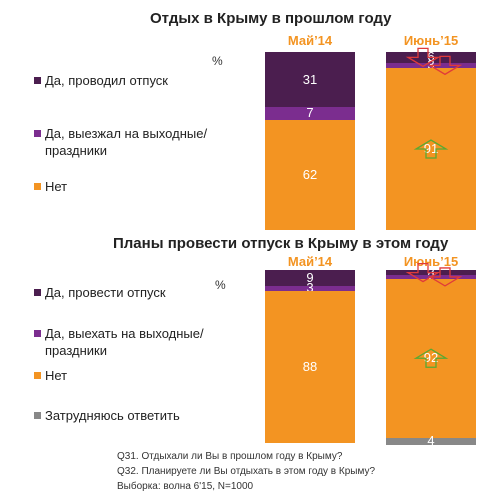 The width and height of the screenshot is (493, 494). What do you see at coordinates (126, 142) in the screenshot?
I see `chart1-legend-weekend-label: Да, выезжал на выходные/праздники` at bounding box center [126, 142].